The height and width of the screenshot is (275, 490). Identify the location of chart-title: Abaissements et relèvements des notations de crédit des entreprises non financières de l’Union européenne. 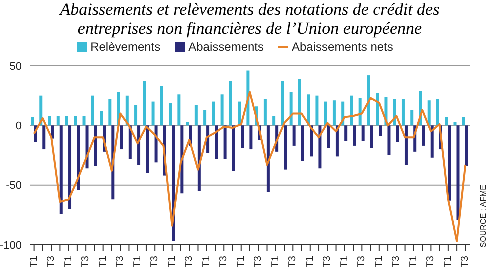
(250, 19).